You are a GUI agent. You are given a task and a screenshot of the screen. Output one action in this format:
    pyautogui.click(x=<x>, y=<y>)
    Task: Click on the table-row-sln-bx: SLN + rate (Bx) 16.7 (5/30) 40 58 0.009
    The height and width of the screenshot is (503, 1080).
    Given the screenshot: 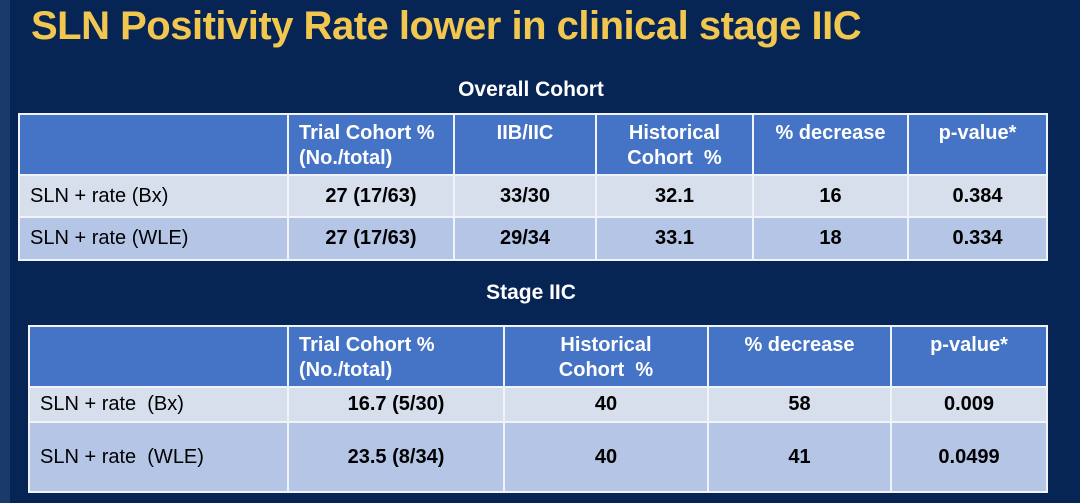 What is the action you would take?
    pyautogui.click(x=538, y=404)
    